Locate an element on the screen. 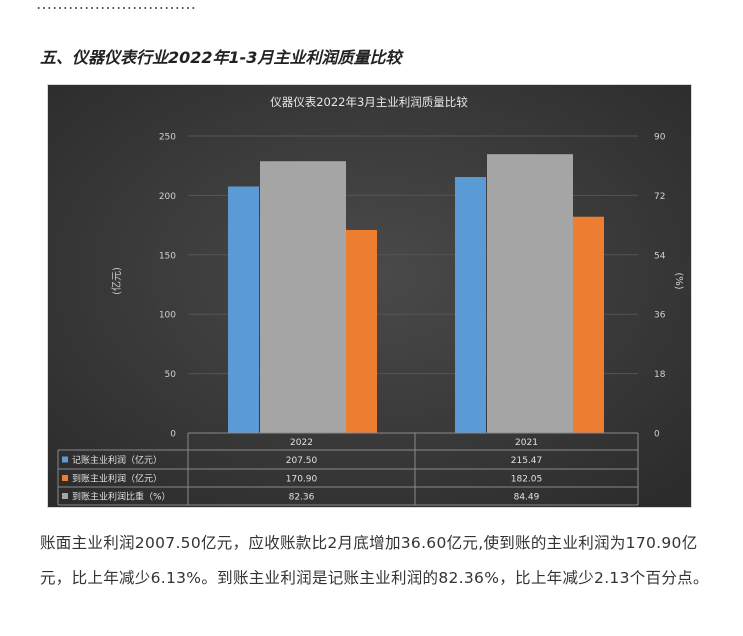 The width and height of the screenshot is (743, 636). y2-tick-label: 18 is located at coordinates (660, 375).